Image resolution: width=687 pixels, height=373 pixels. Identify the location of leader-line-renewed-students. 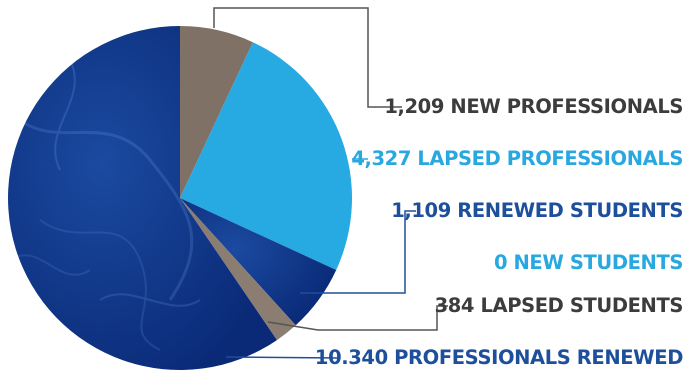
(358, 252).